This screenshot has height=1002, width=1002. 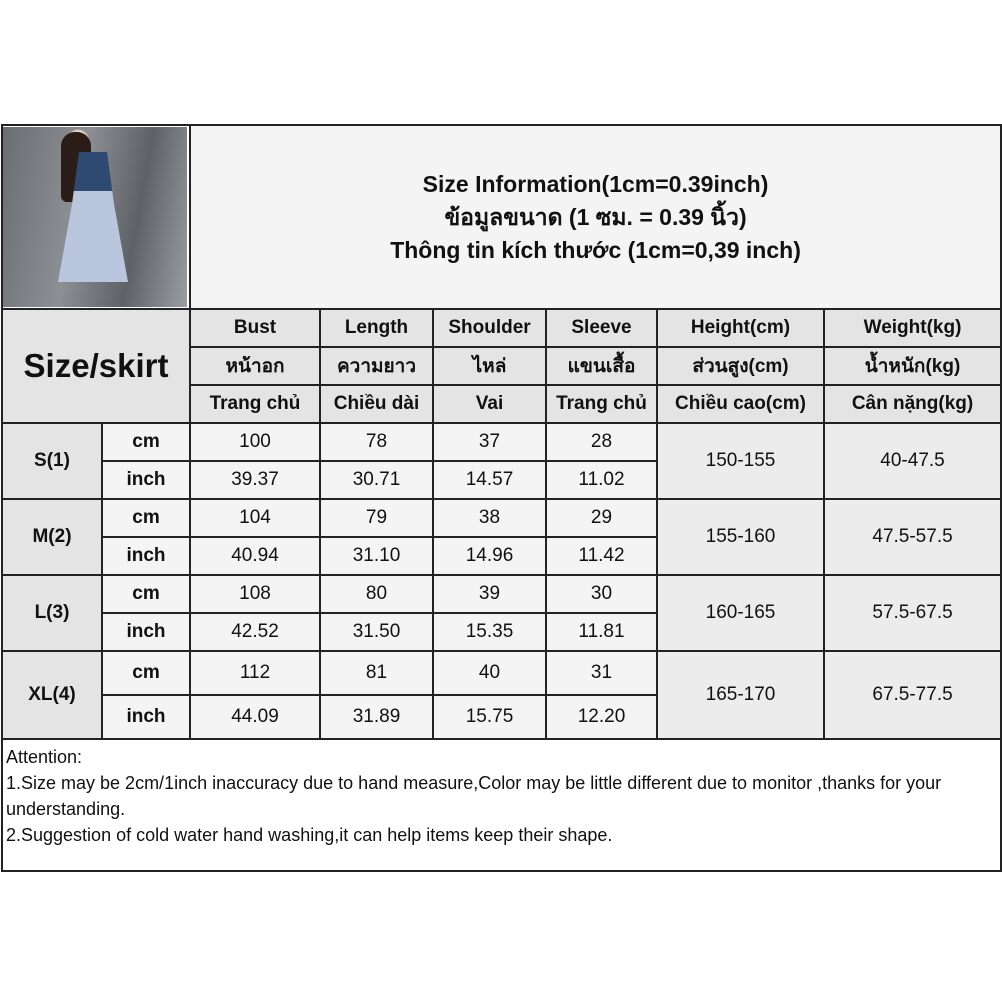 I want to click on size-row: inch 40.94 31.10 14.96 11.42, so click(x=501, y=556).